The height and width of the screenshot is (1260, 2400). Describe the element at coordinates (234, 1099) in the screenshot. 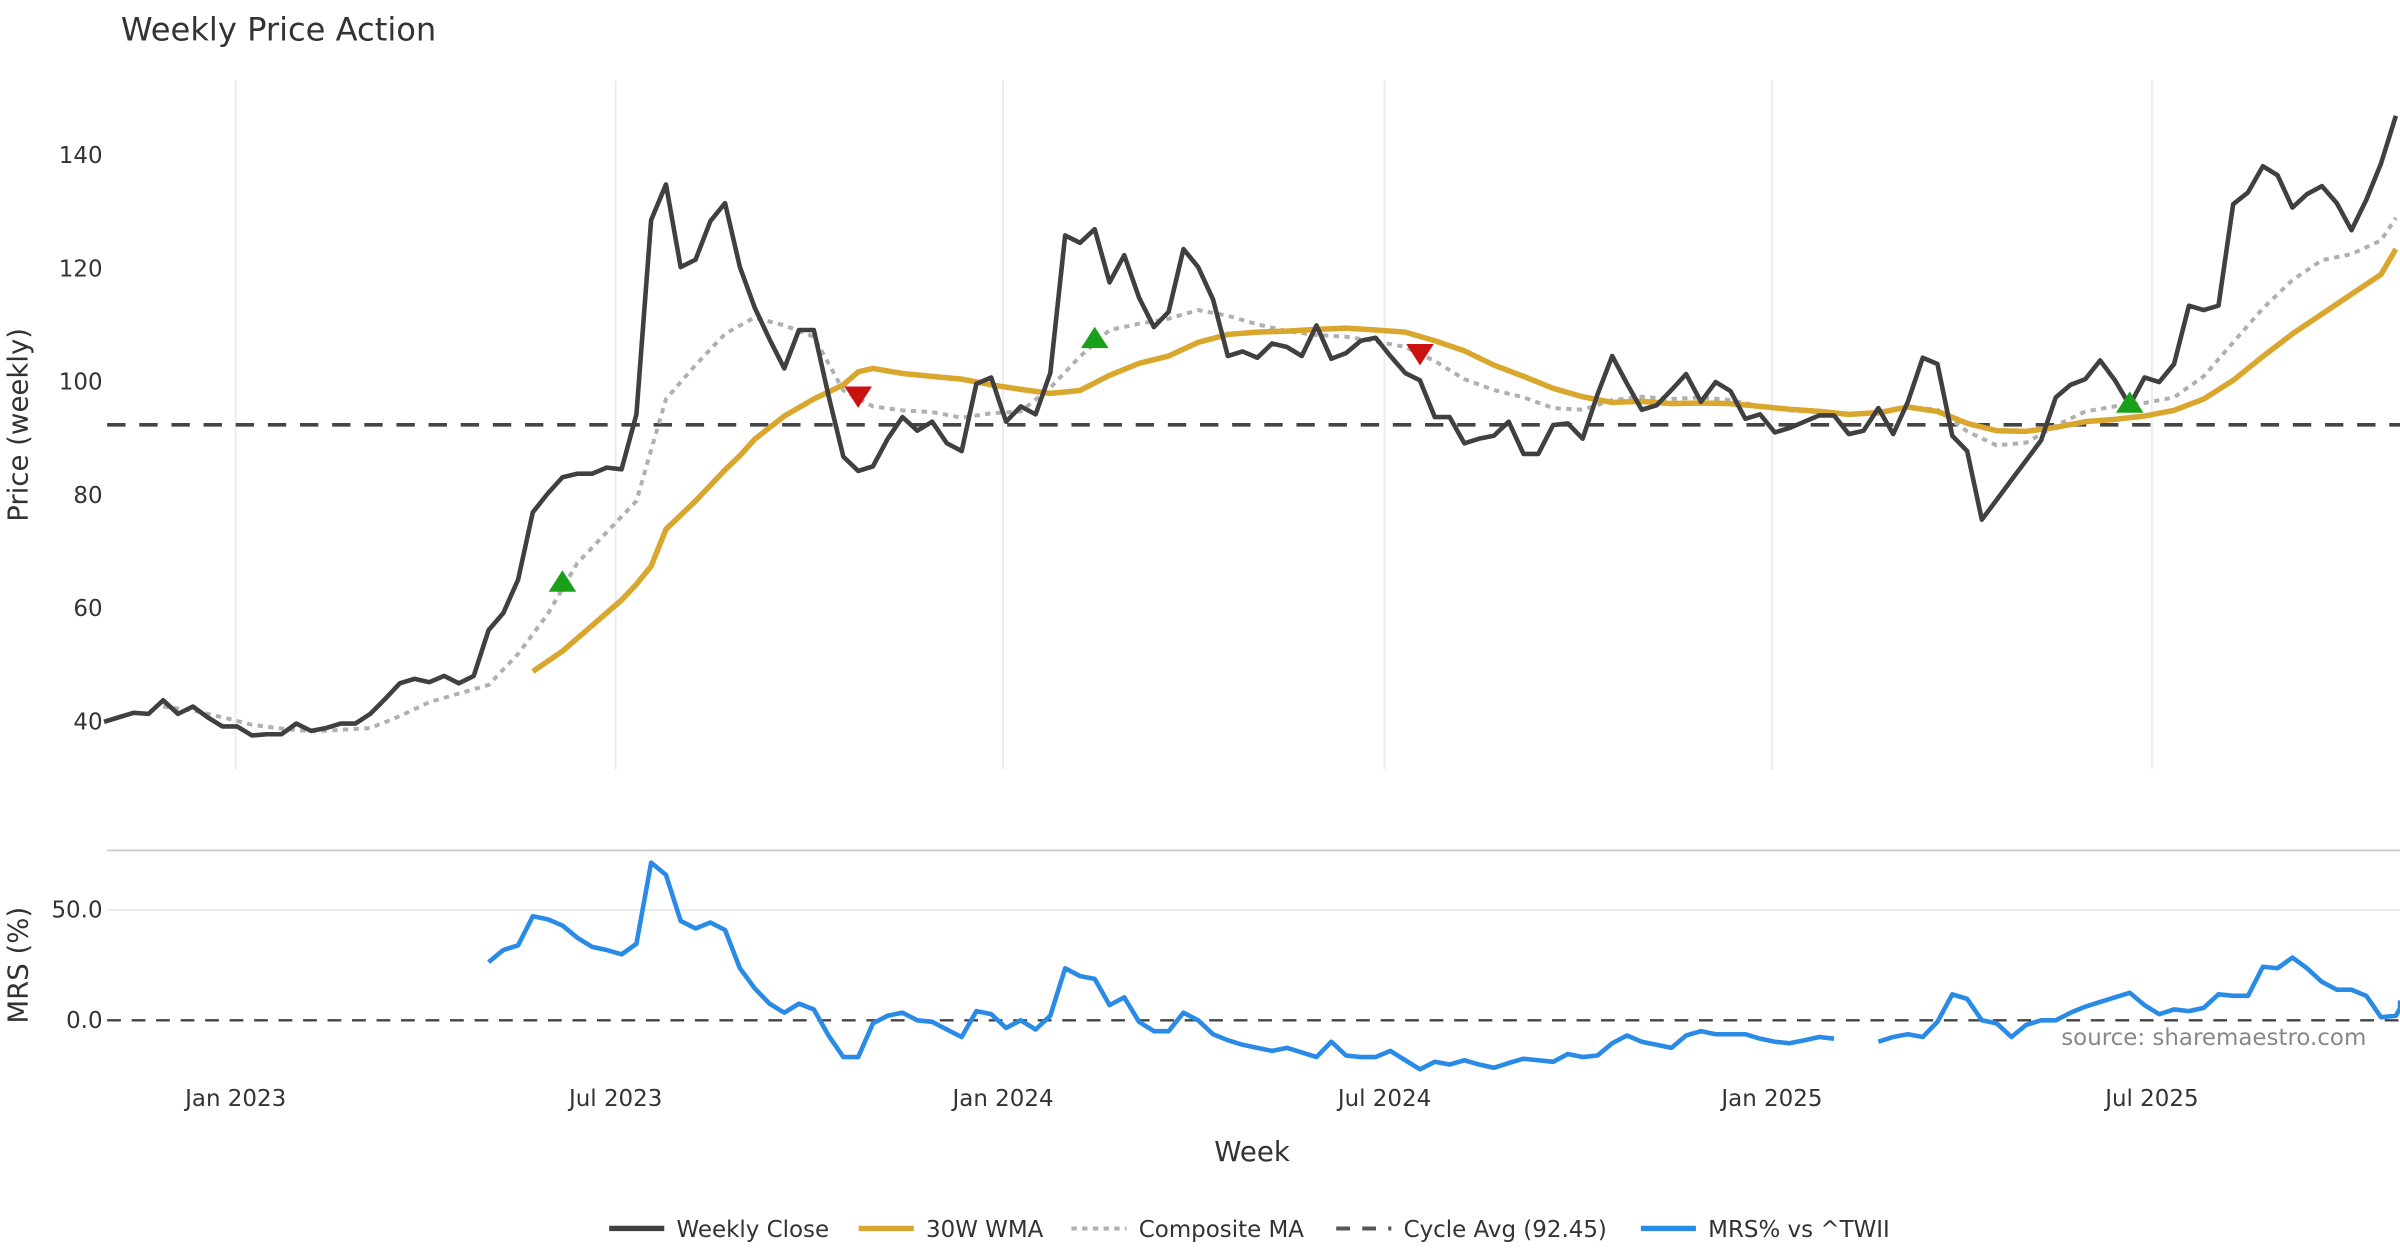

I see `x-tick-label: Jan 2023` at that location.